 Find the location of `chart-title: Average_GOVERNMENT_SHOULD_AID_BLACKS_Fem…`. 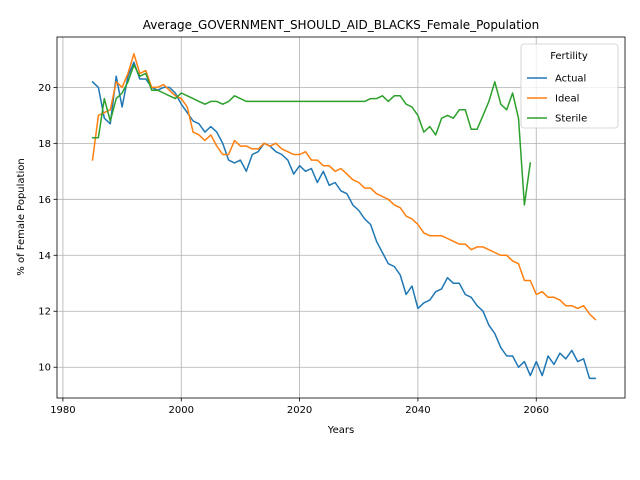

chart-title: Average_GOVERNMENT_SHOULD_AID_BLACKS_Fem… is located at coordinates (341, 25).